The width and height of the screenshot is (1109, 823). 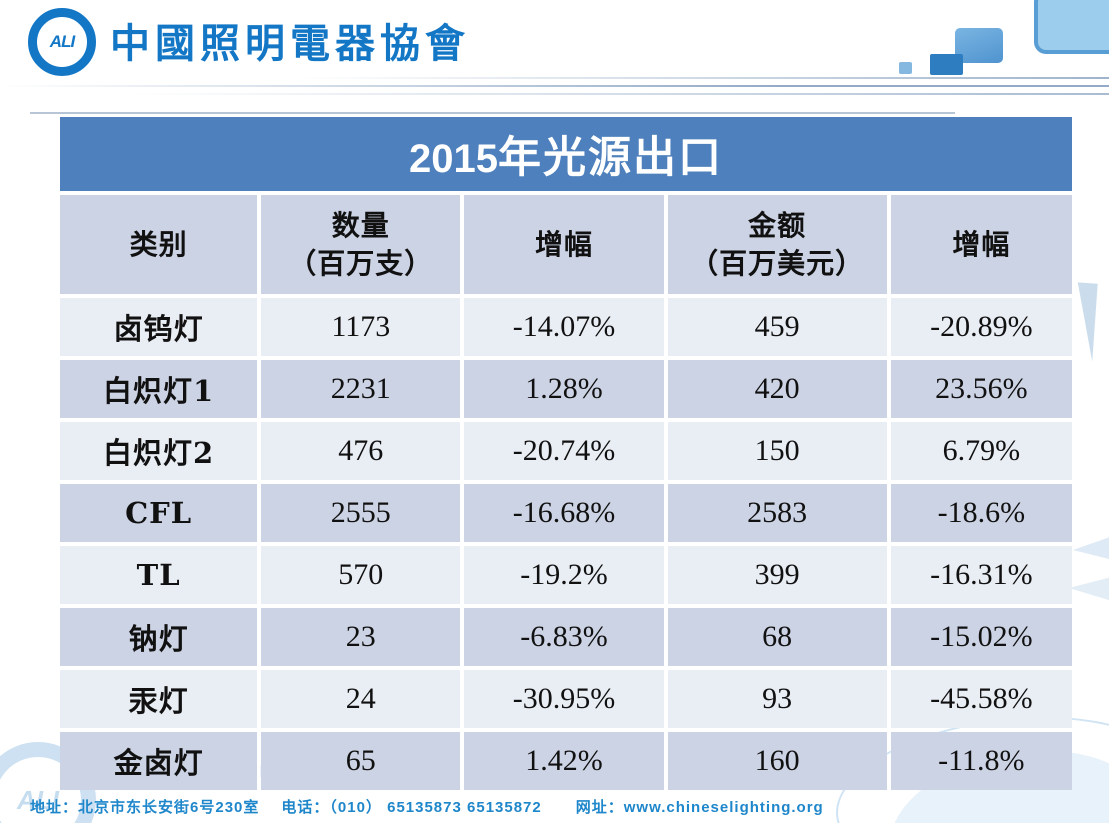 What do you see at coordinates (981, 327) in the screenshot?
I see `value-cell: -20.89%` at bounding box center [981, 327].